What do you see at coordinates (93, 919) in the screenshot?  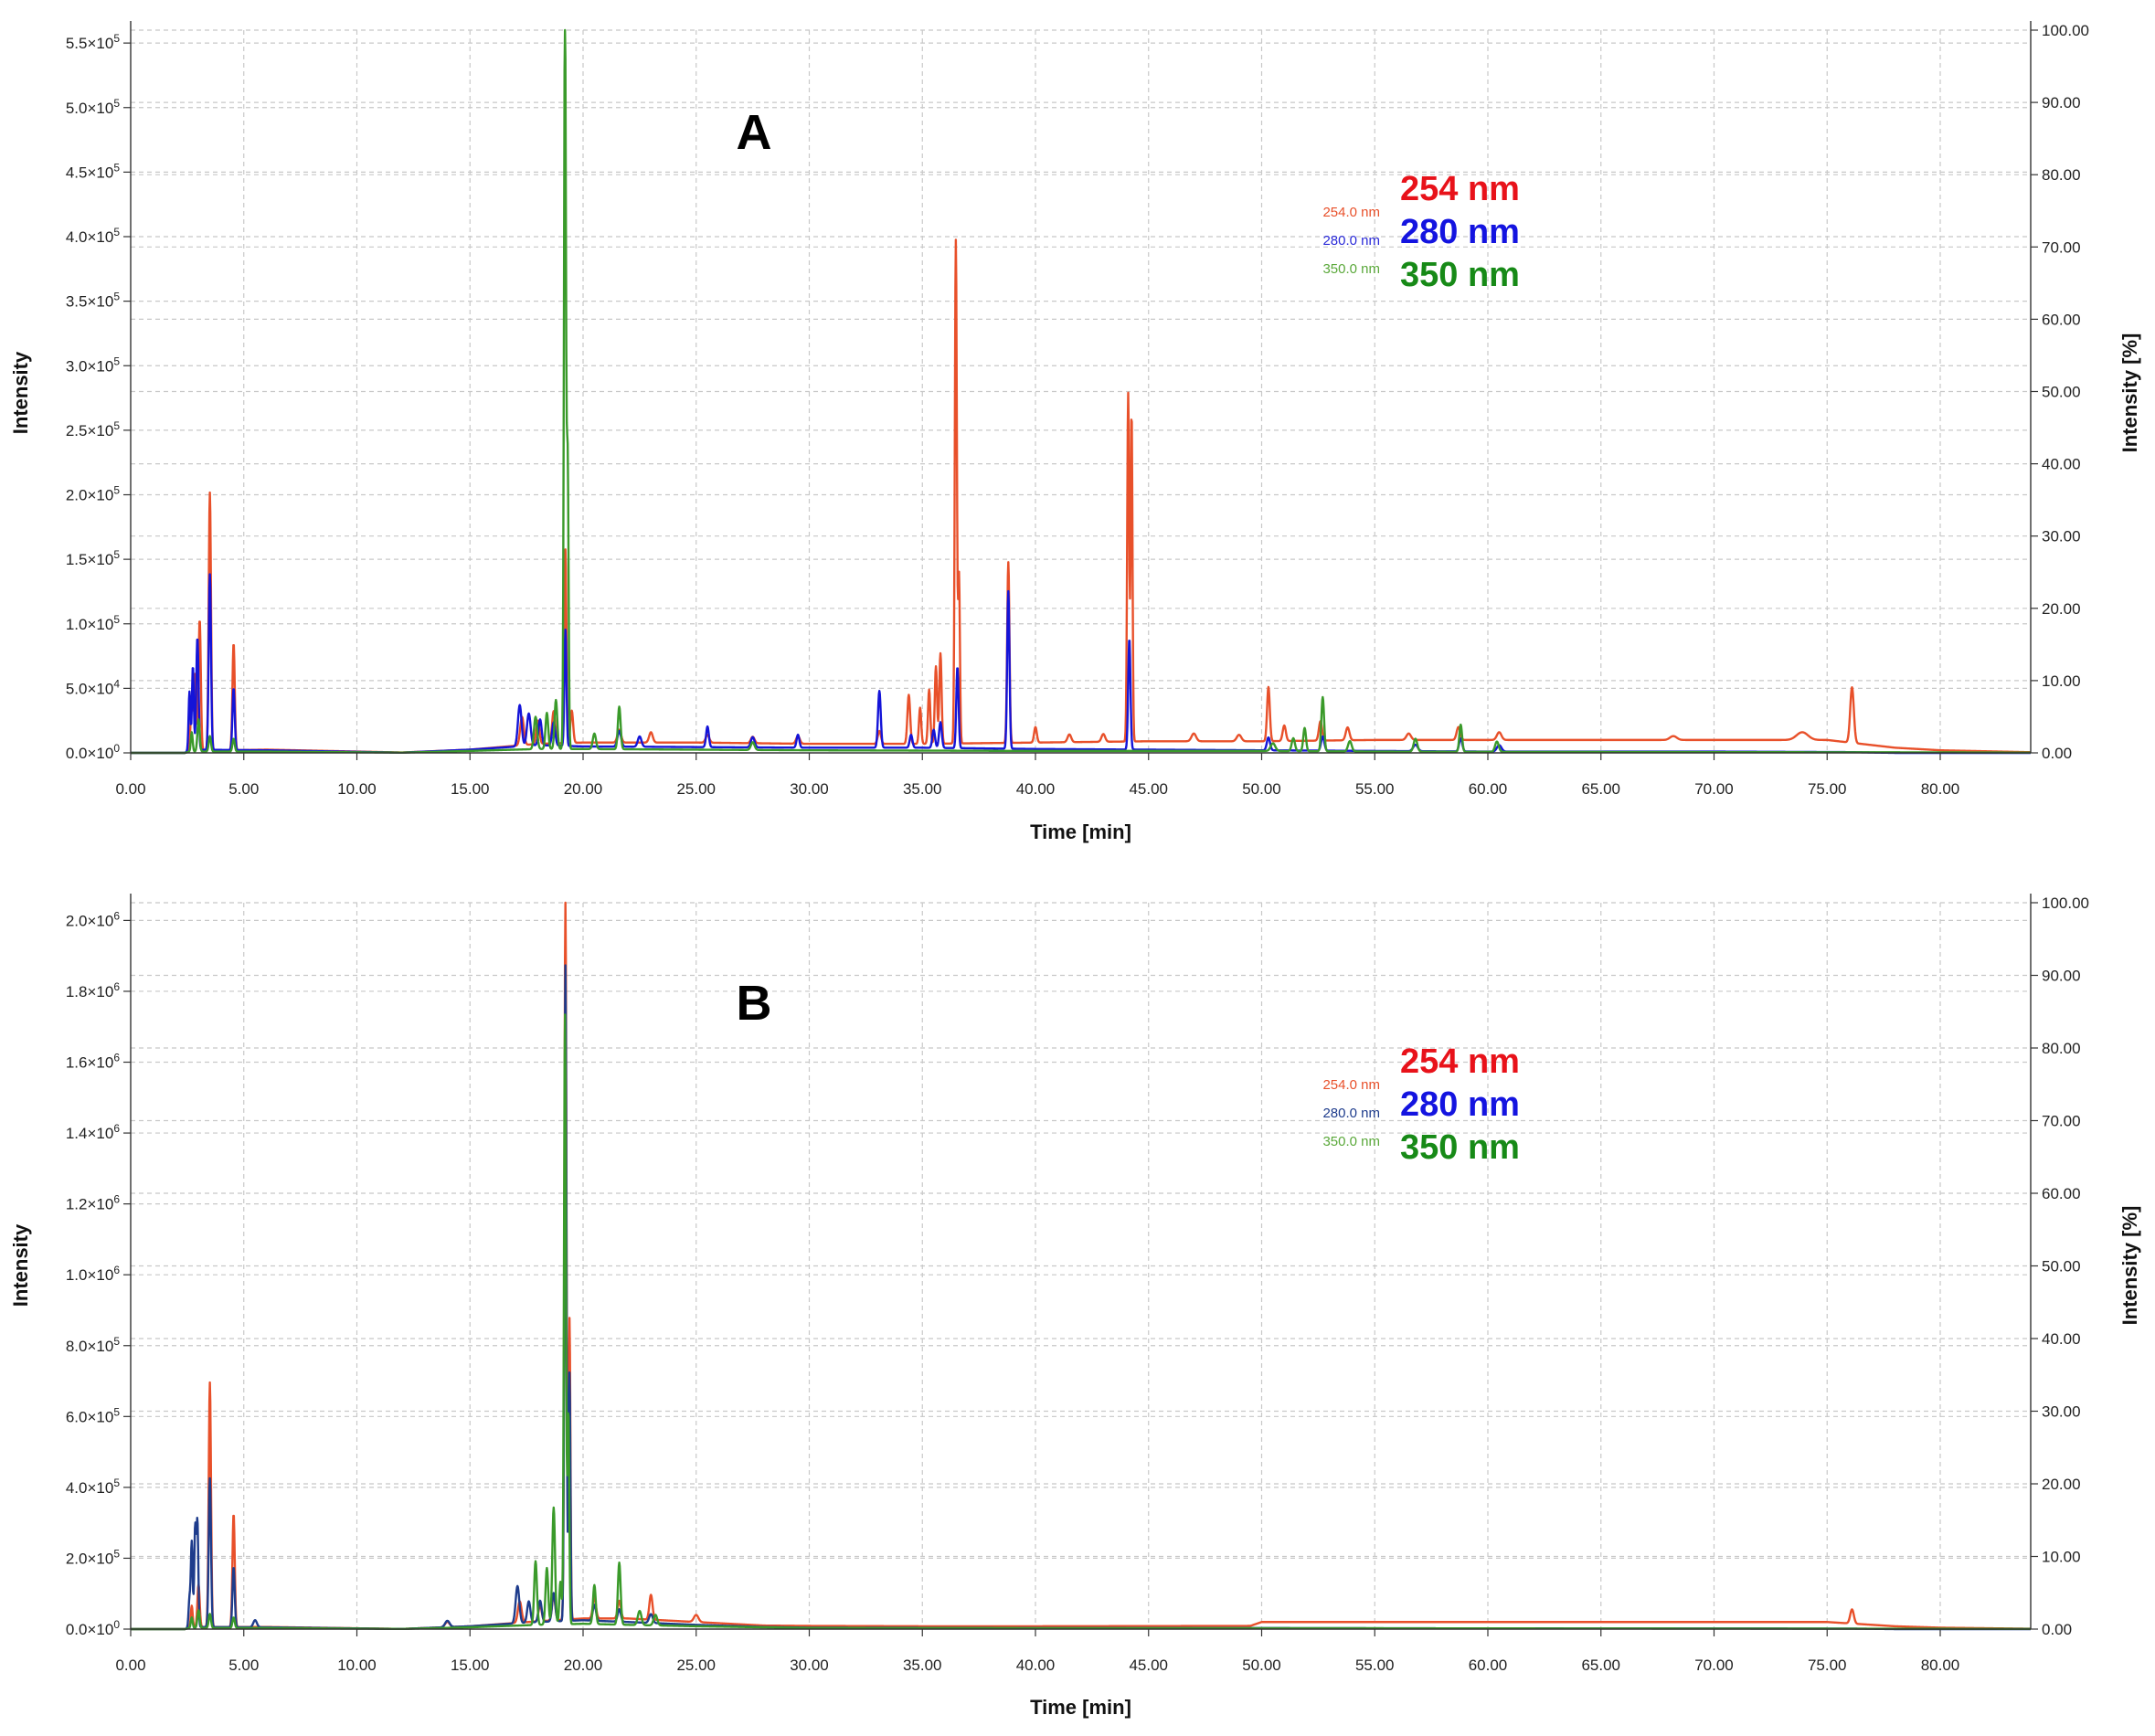 I see `y-tick-label: 2.0×10⁶` at bounding box center [93, 919].